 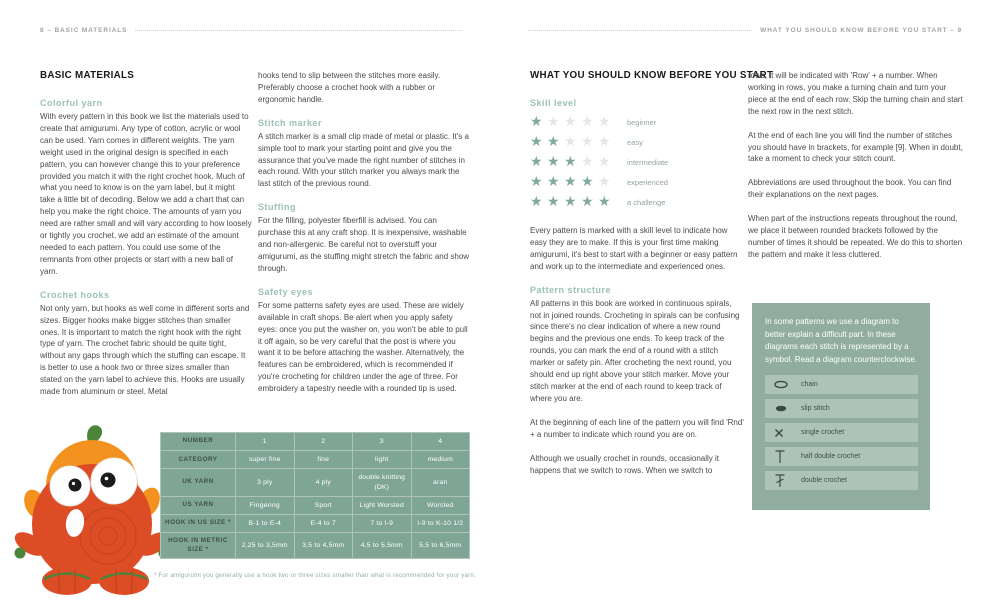 I want to click on table-cell: 3,5 to 4,5mm, so click(x=323, y=546).